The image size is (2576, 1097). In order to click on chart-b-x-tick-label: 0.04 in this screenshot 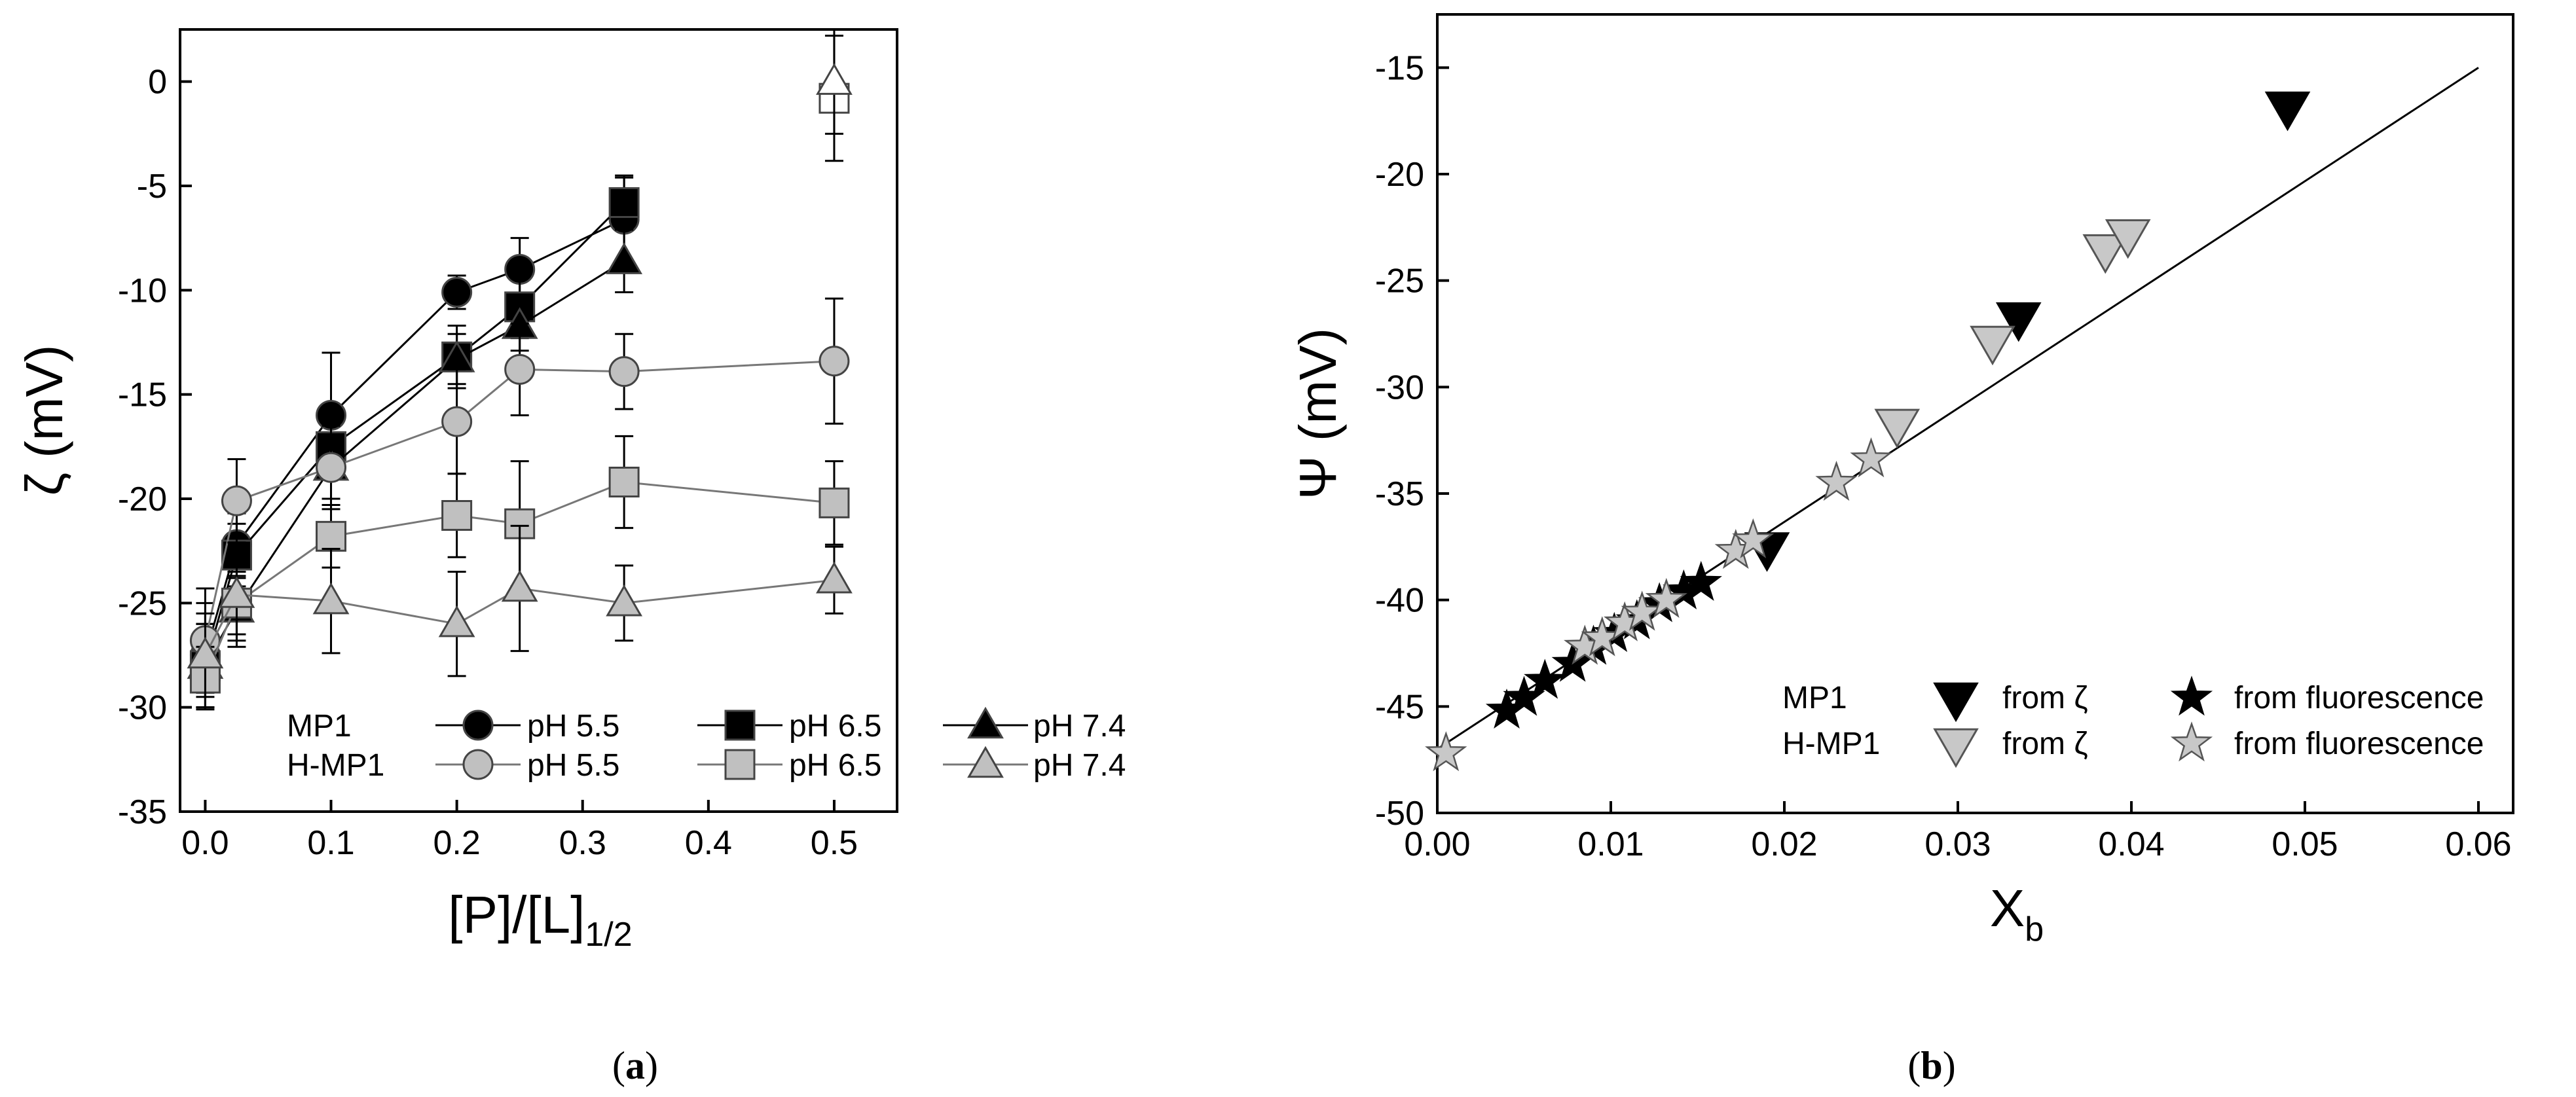, I will do `click(2131, 844)`.